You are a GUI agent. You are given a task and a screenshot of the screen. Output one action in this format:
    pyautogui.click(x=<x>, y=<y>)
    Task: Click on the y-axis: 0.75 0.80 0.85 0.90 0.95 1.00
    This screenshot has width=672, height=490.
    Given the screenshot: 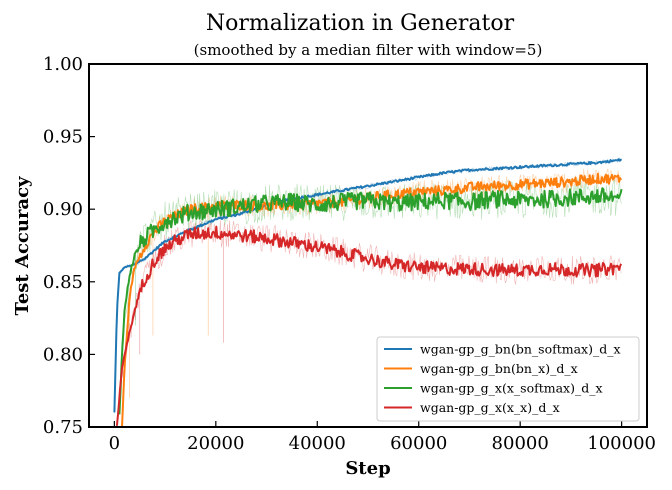 What is the action you would take?
    pyautogui.click(x=69, y=246)
    